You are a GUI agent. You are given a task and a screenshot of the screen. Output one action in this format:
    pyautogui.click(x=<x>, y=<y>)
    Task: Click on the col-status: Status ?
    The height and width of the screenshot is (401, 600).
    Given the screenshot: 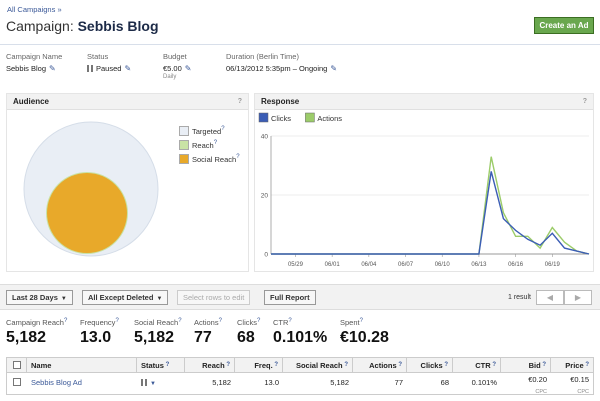 What is the action you would take?
    pyautogui.click(x=161, y=365)
    